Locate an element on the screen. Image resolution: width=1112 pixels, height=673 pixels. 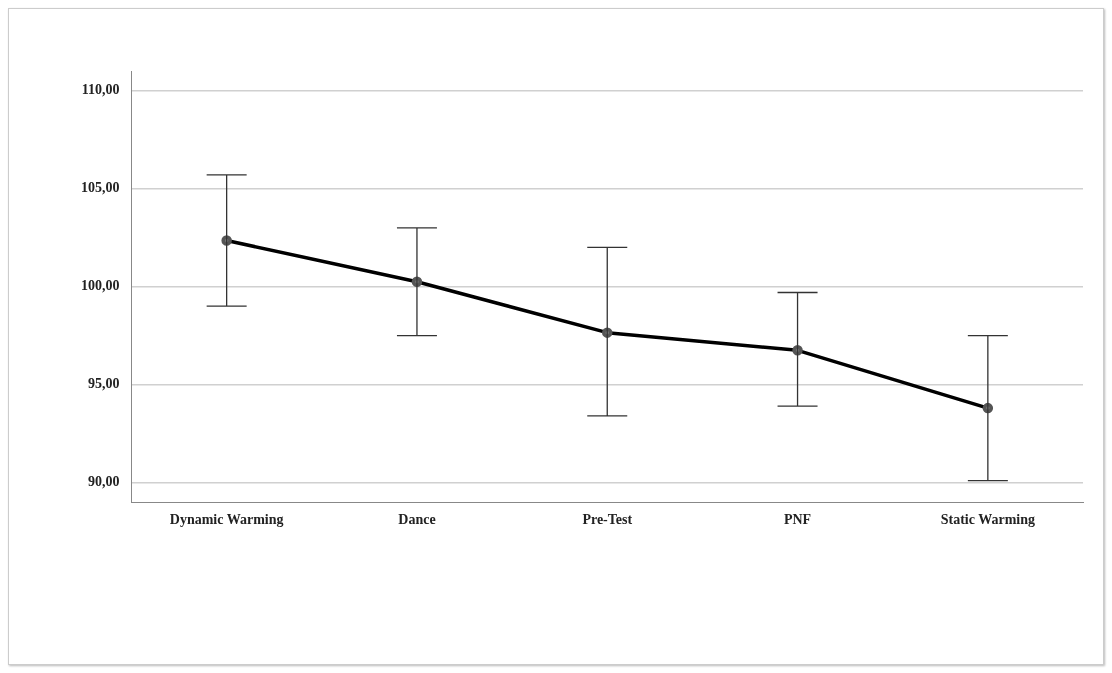
x-tick-label: Pre-Test is located at coordinates (607, 520).